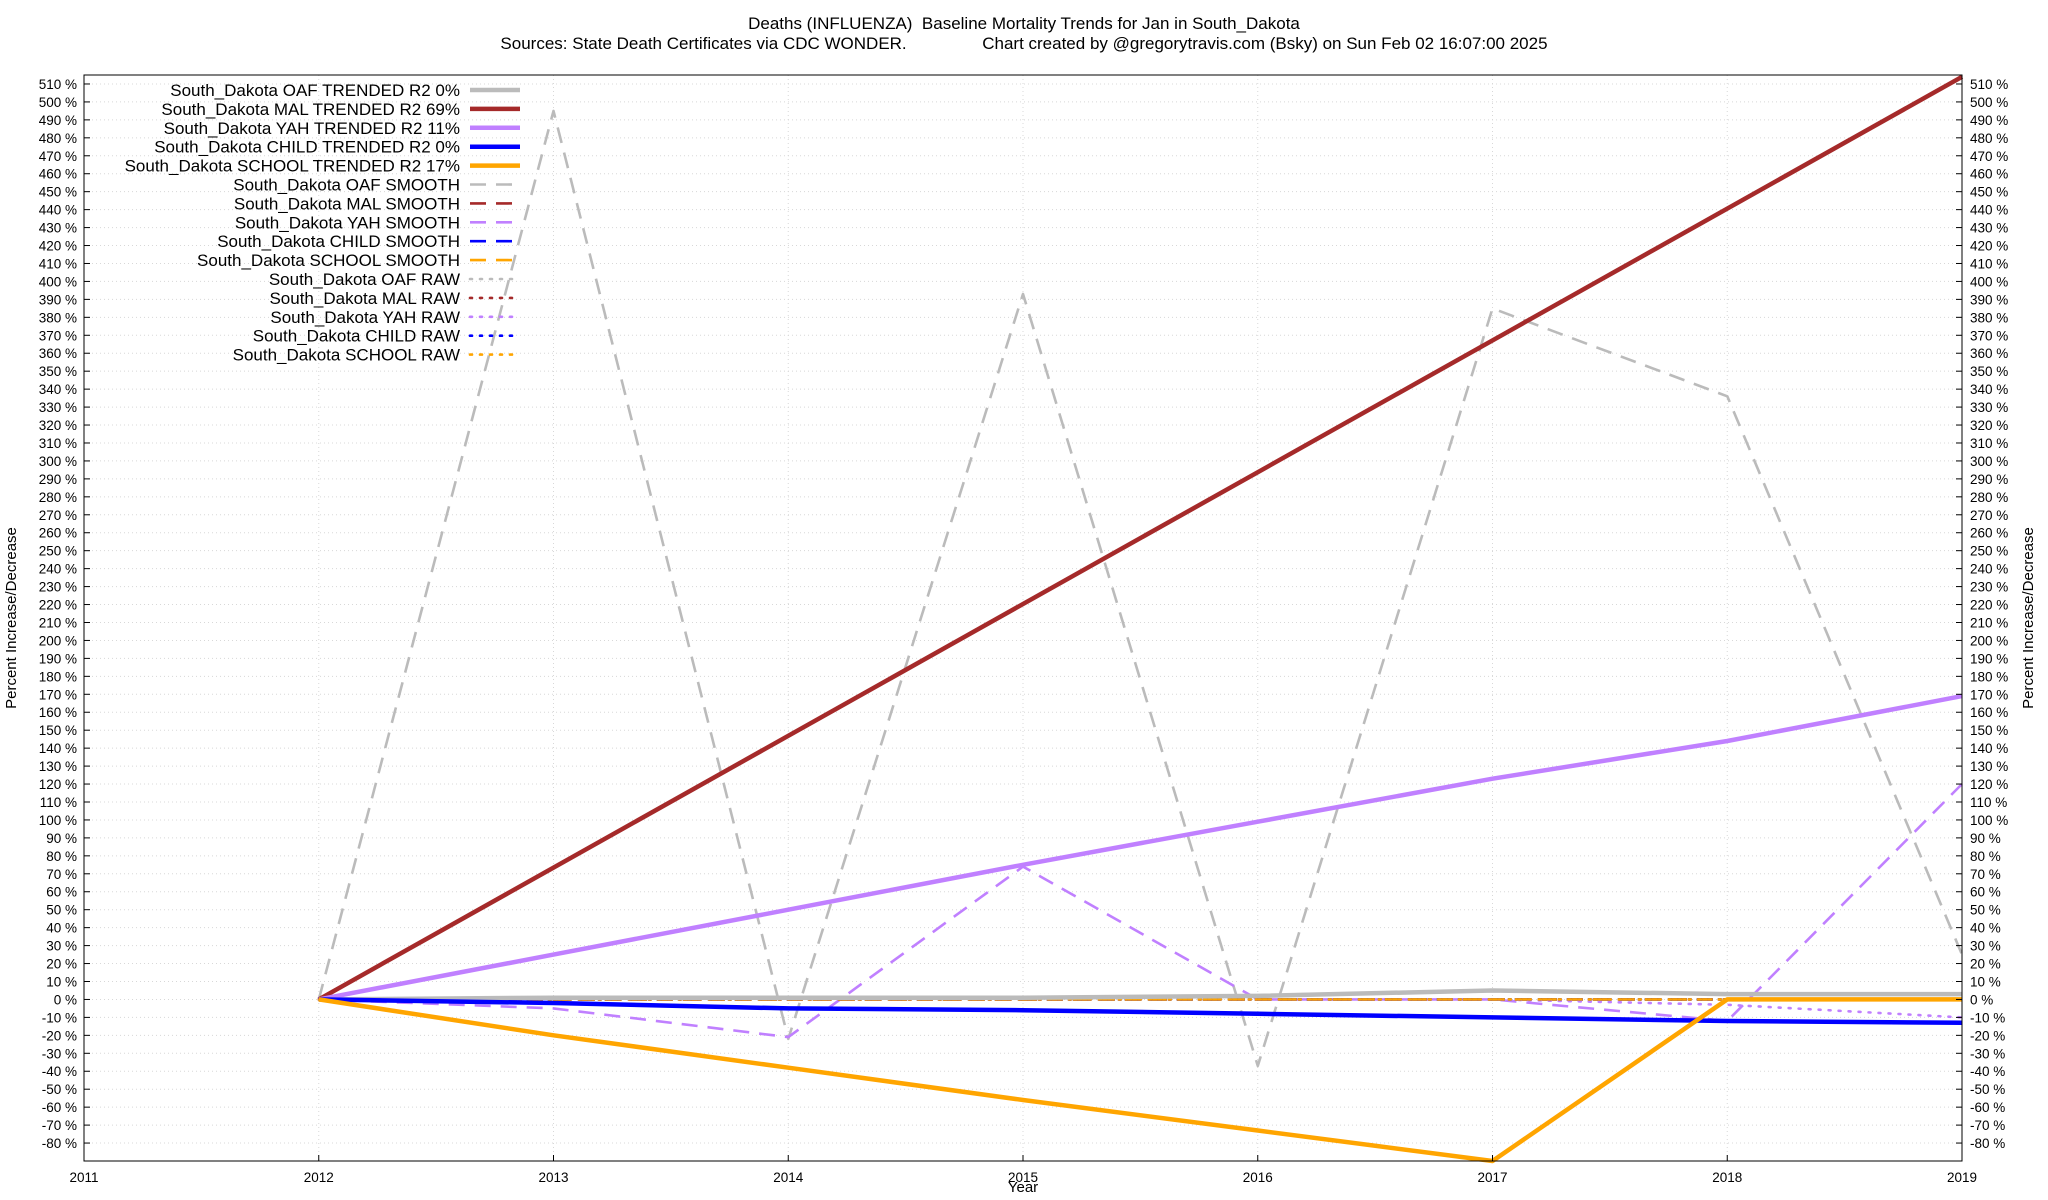 The height and width of the screenshot is (1200, 2048). What do you see at coordinates (59, 1143) in the screenshot?
I see `y-tick-label: -80 %` at bounding box center [59, 1143].